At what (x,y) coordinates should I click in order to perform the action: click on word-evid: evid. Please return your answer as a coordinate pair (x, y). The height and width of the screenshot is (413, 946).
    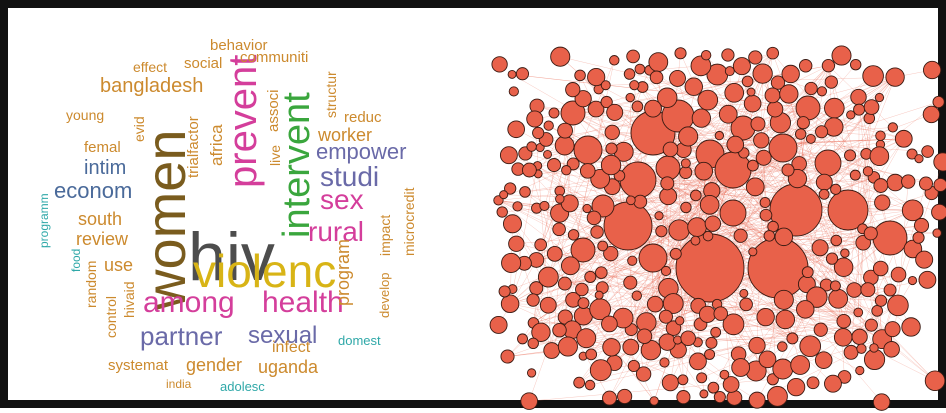
    Looking at the image, I should click on (139, 129).